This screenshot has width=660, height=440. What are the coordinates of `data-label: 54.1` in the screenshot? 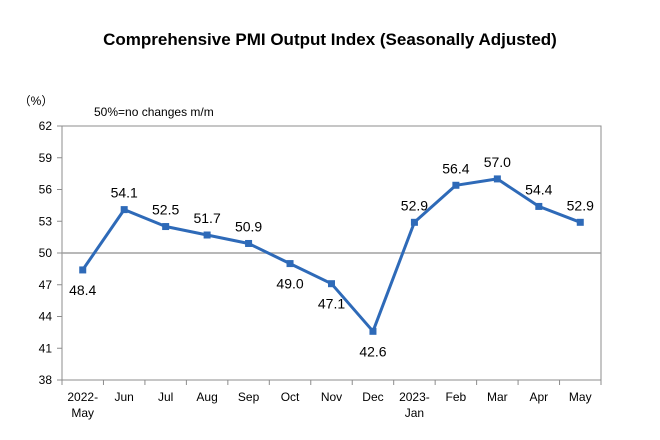 It's located at (124, 193).